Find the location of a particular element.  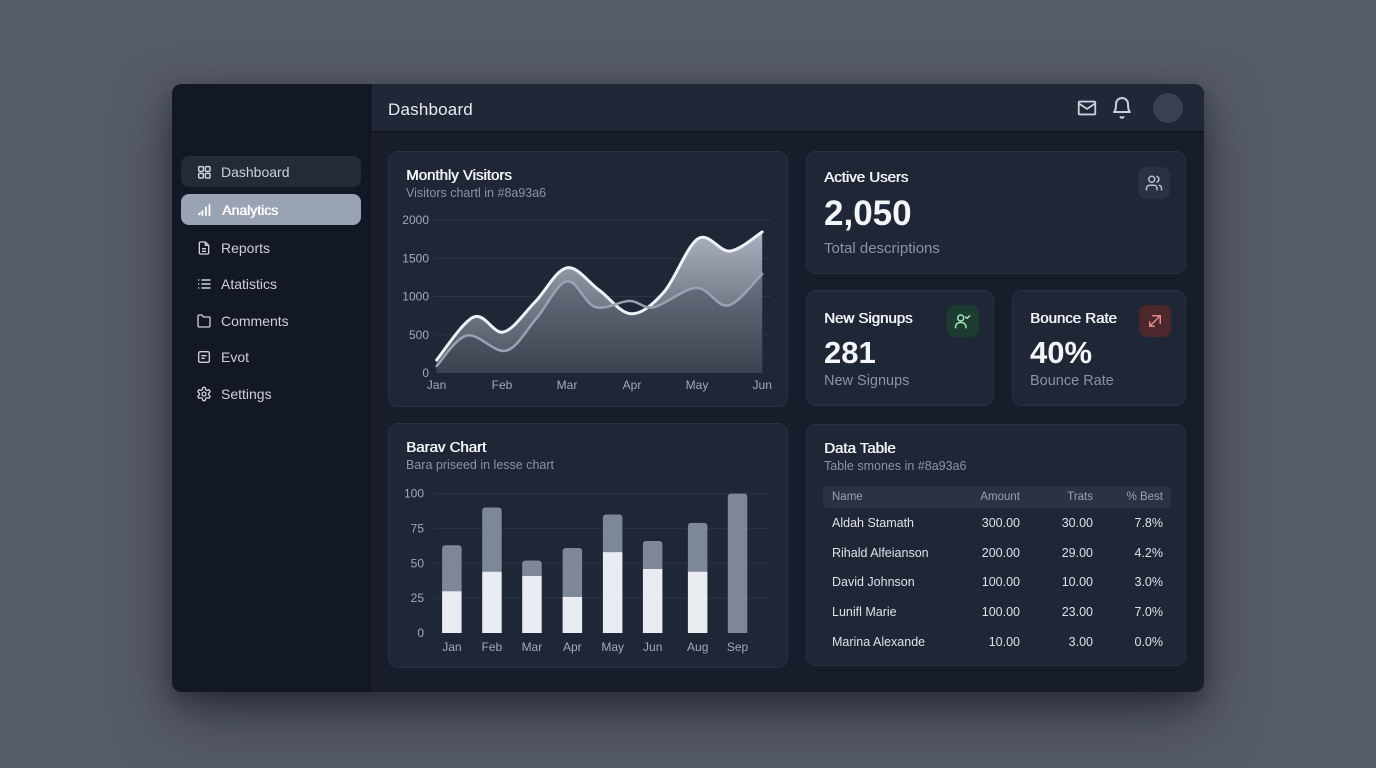

svg-text: Aug is located at coordinates (697, 647).